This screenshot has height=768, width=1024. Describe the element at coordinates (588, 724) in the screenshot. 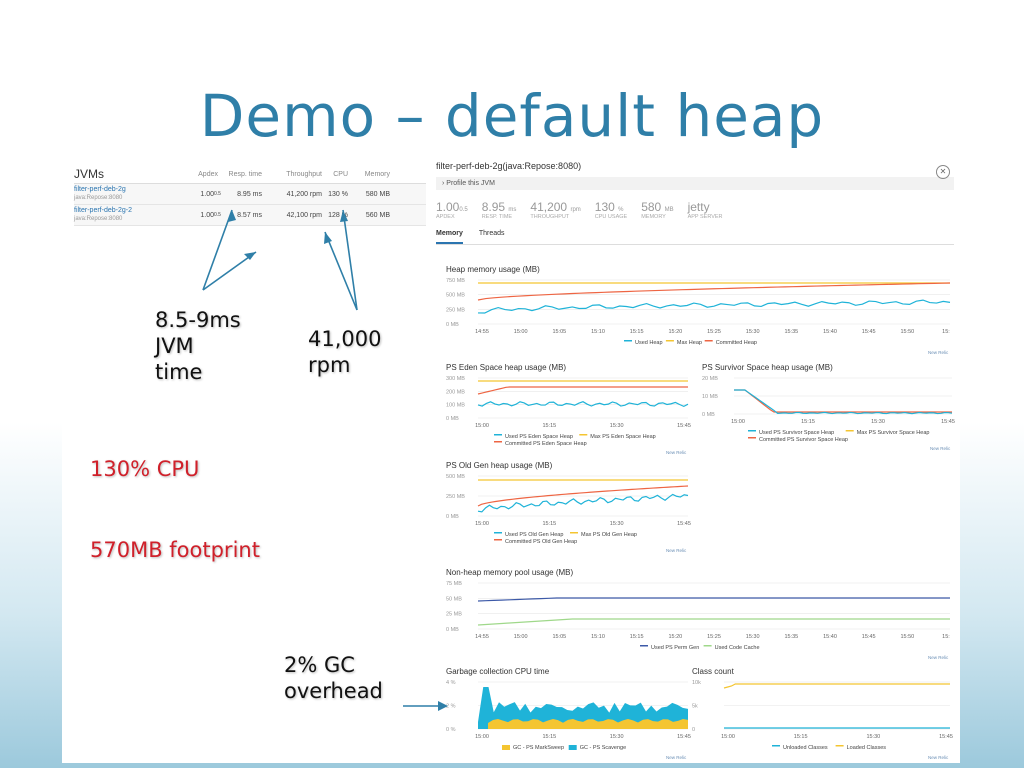

I see `gc-marksweep-area` at that location.